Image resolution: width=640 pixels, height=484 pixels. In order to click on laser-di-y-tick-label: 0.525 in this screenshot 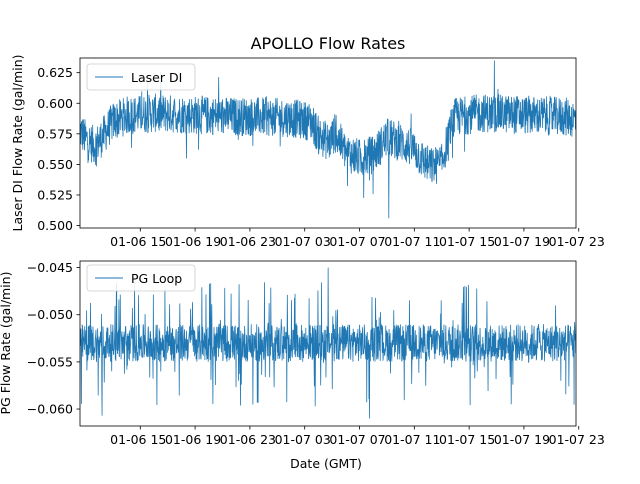, I will do `click(55, 194)`.